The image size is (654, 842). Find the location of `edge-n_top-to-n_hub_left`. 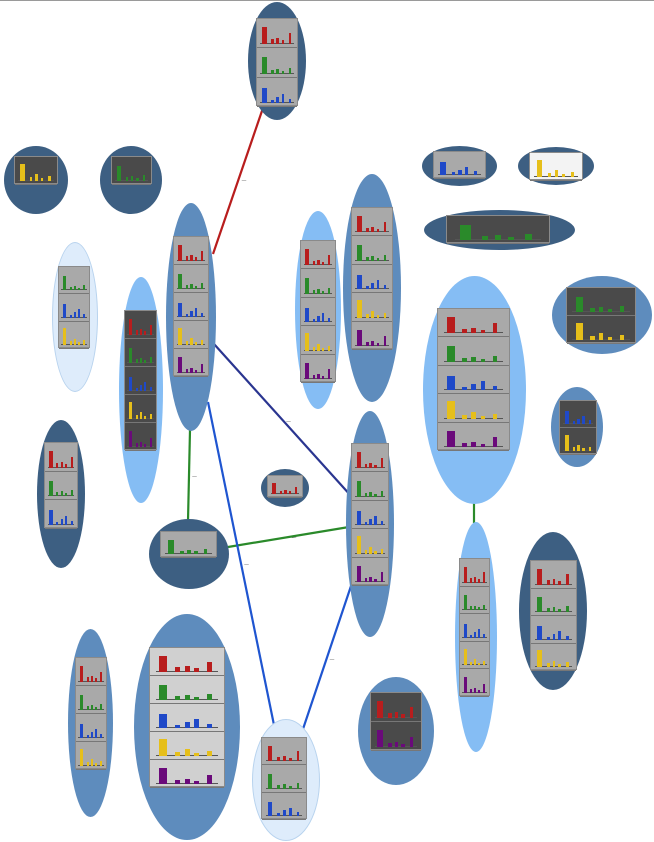

edge-n_top-to-n_hub_left is located at coordinates (238, 179).